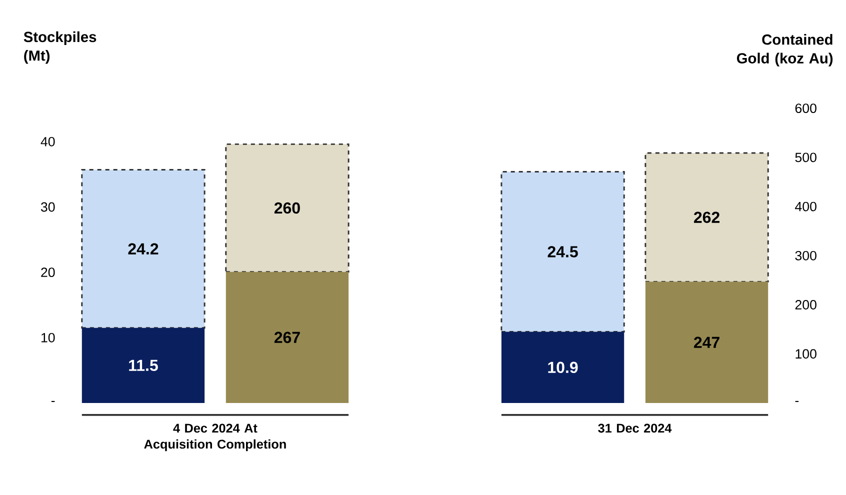  What do you see at coordinates (47, 141) in the screenshot?
I see `y-tick-label: 40` at bounding box center [47, 141].